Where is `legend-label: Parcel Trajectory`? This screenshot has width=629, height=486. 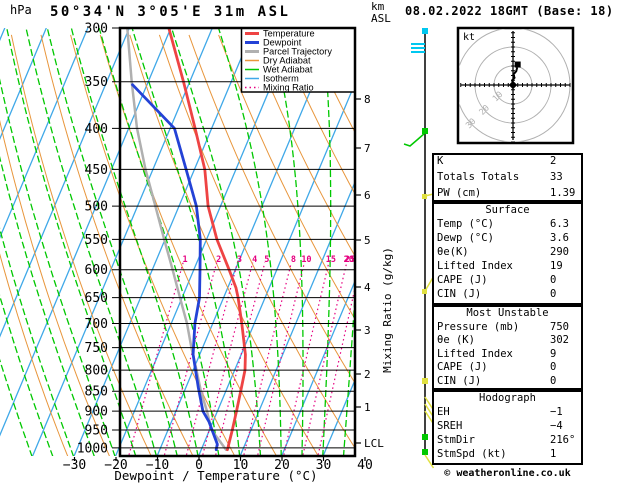
legend-label: Parcel Trajectory is located at coordinates (297, 52).